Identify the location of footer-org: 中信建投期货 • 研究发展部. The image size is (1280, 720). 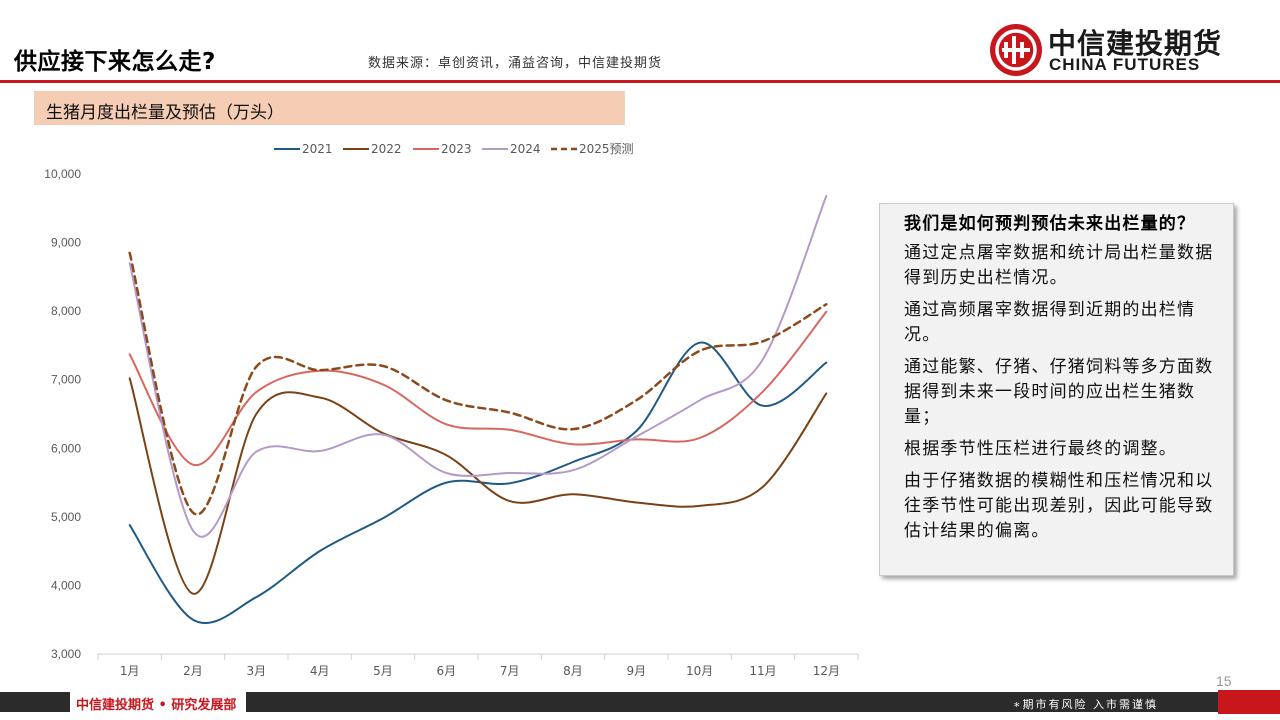
(156, 705).